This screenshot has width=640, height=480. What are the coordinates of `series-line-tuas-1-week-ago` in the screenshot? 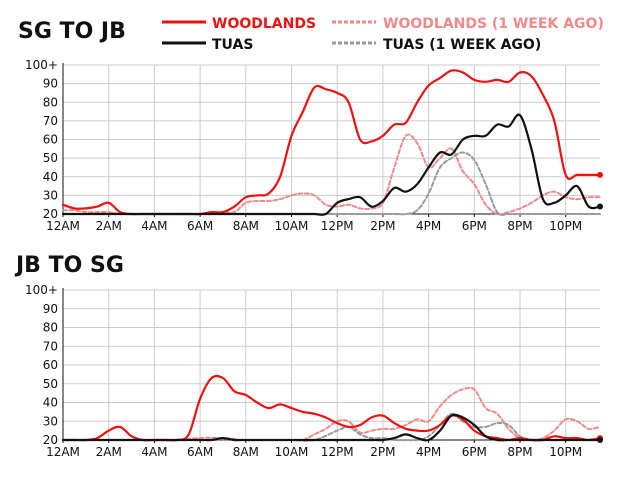 It's located at (331, 427).